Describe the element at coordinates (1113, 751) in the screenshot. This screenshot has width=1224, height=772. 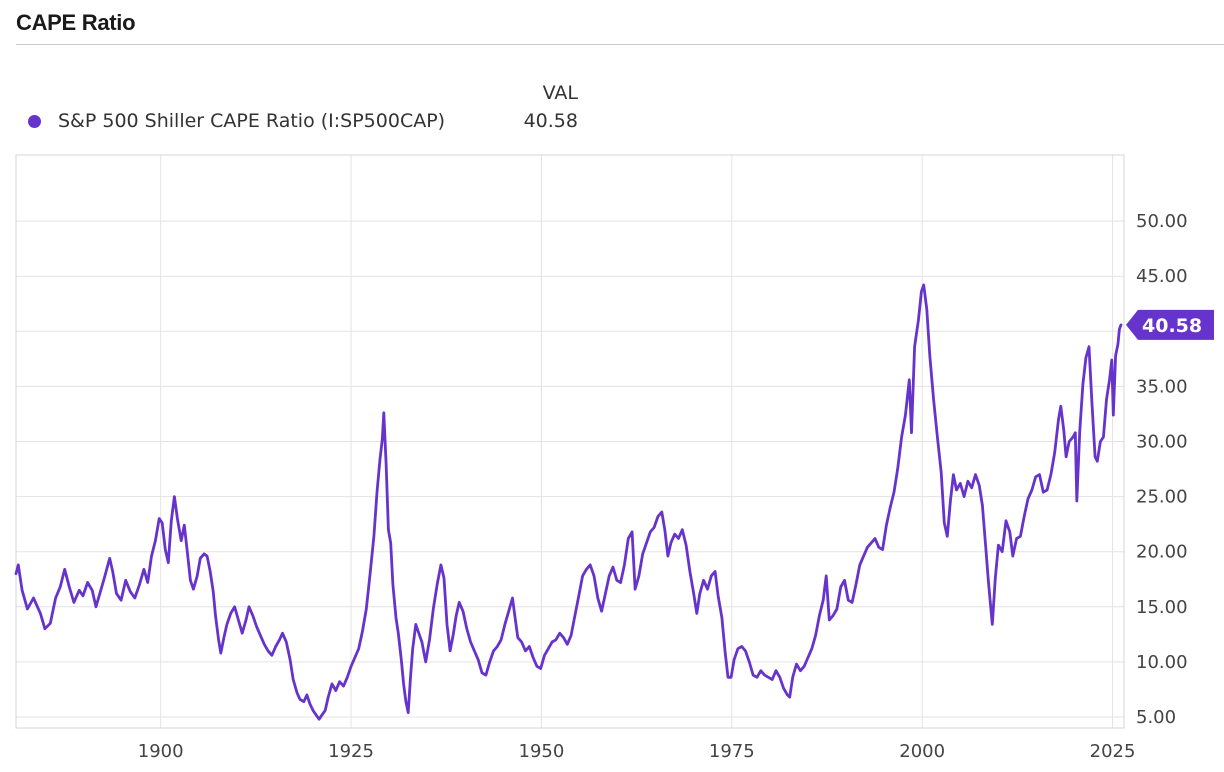
I see `x-tick-label: 2025` at that location.